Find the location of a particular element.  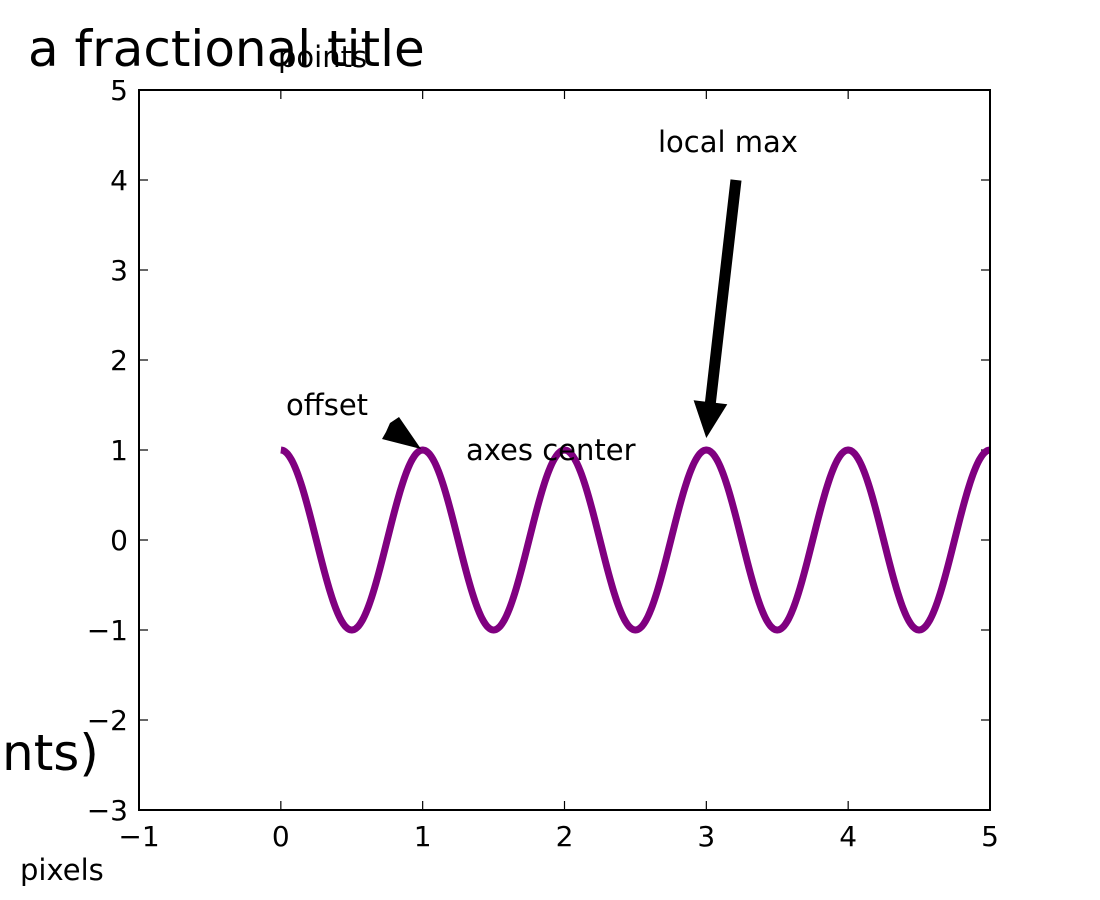

clipped-points-label: nts) is located at coordinates (50, 753).